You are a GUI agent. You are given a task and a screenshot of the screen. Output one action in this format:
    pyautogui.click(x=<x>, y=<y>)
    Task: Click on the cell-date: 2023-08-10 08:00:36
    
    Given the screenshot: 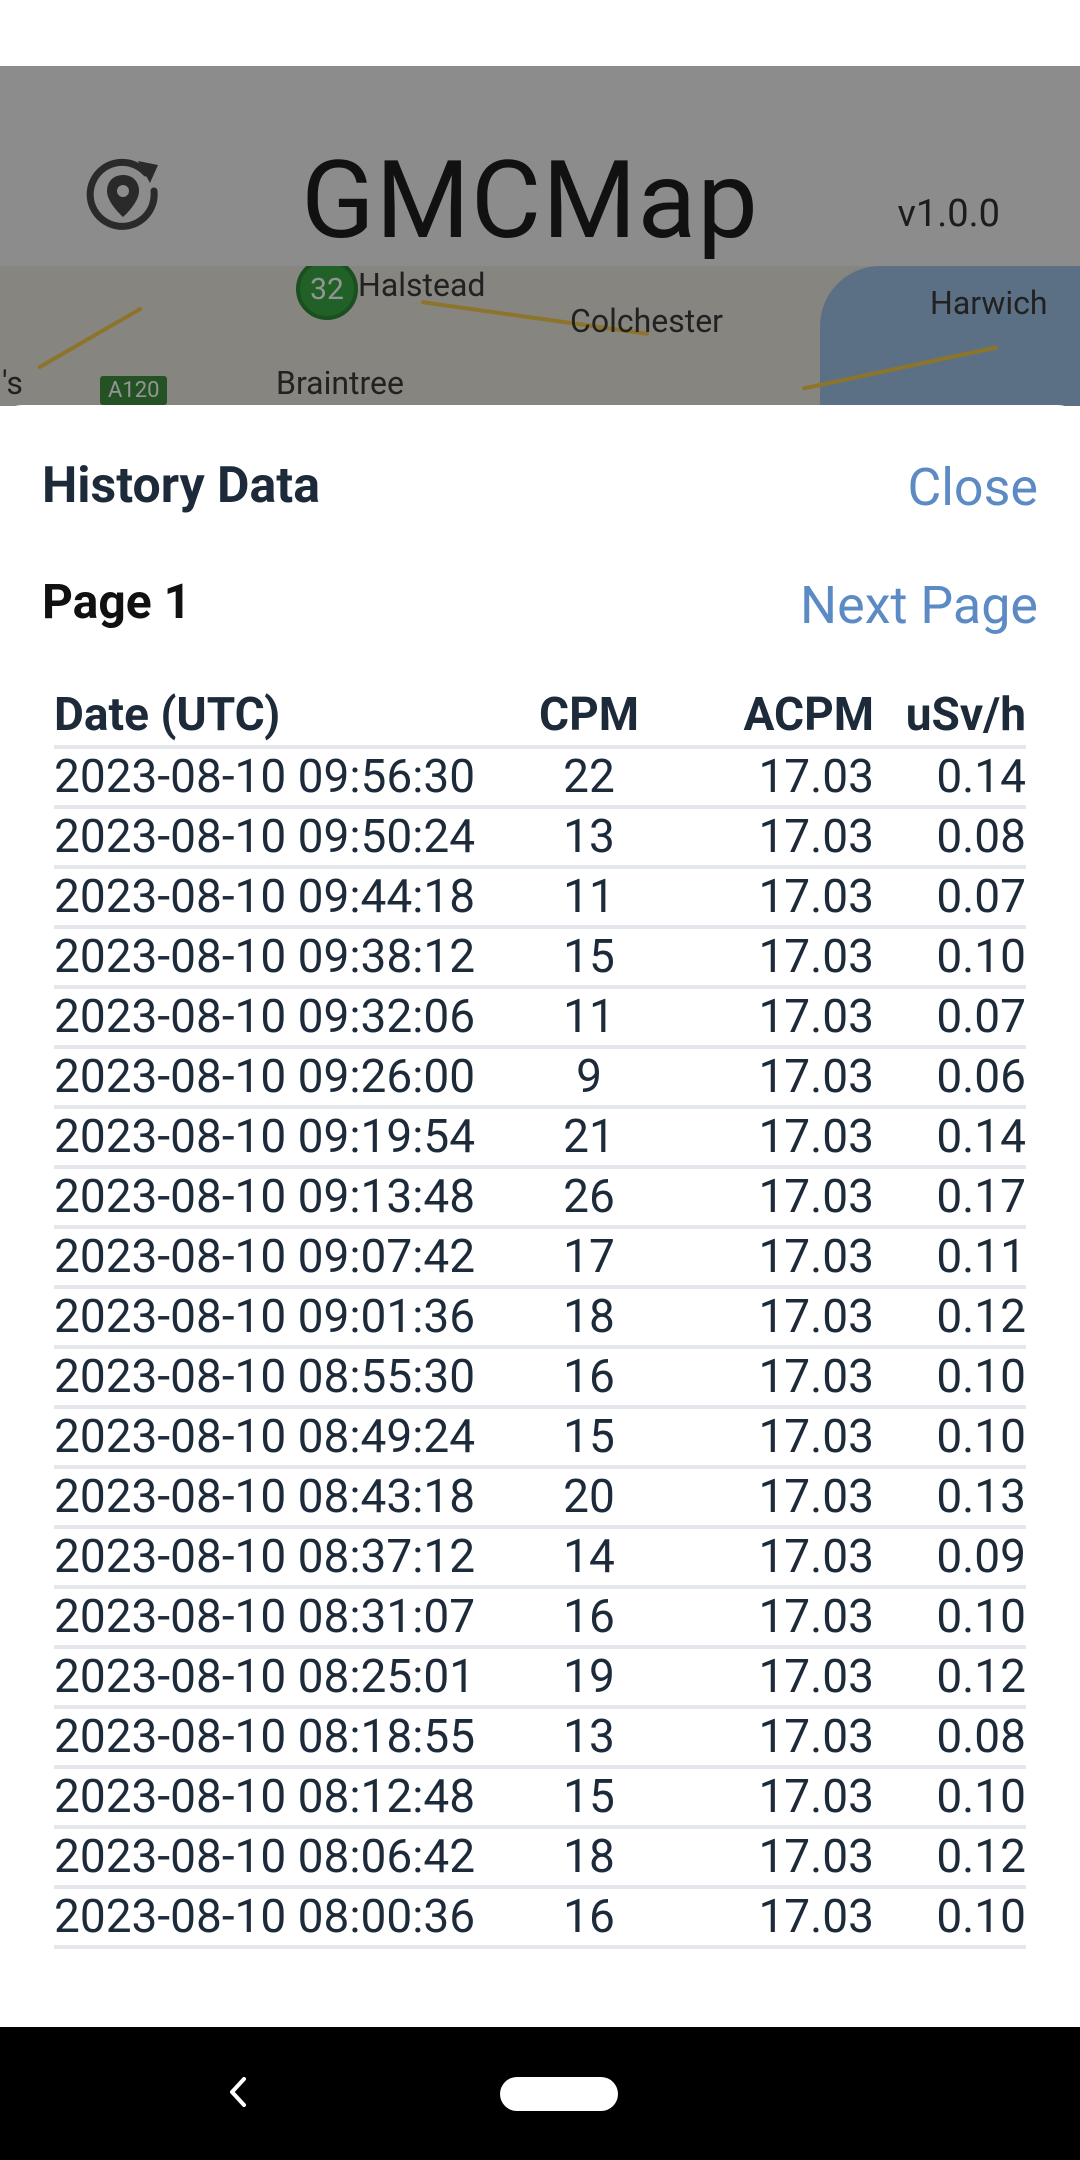 What is the action you would take?
    pyautogui.click(x=284, y=1918)
    